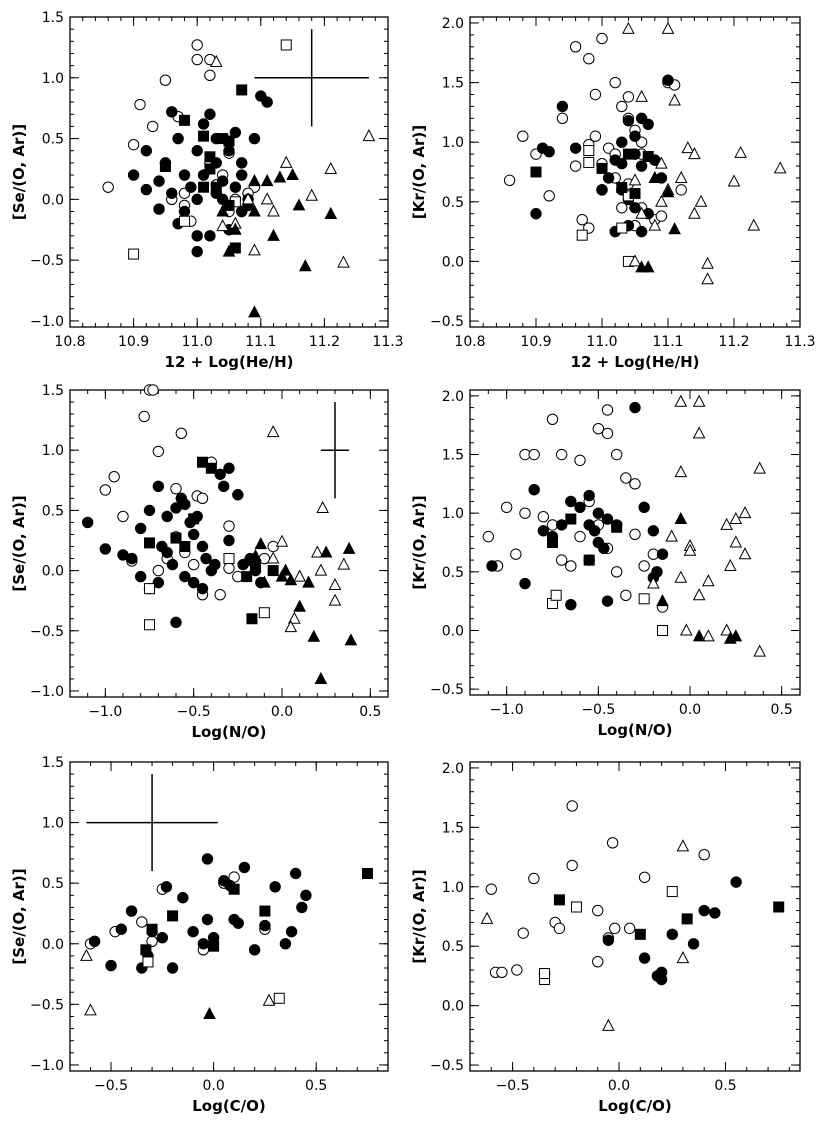 The width and height of the screenshot is (830, 1125). What do you see at coordinates (133, 342) in the screenshot?
I see `x-tick-label: 10.9` at bounding box center [133, 342].